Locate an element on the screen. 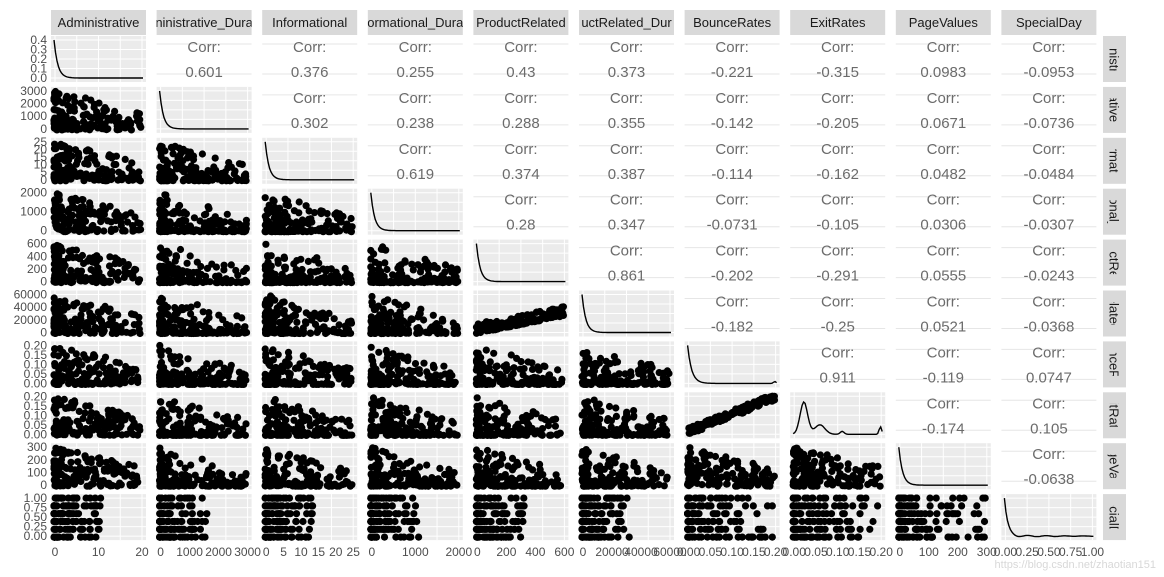 The height and width of the screenshot is (577, 1164). corr-value: 0.0983 is located at coordinates (943, 72).